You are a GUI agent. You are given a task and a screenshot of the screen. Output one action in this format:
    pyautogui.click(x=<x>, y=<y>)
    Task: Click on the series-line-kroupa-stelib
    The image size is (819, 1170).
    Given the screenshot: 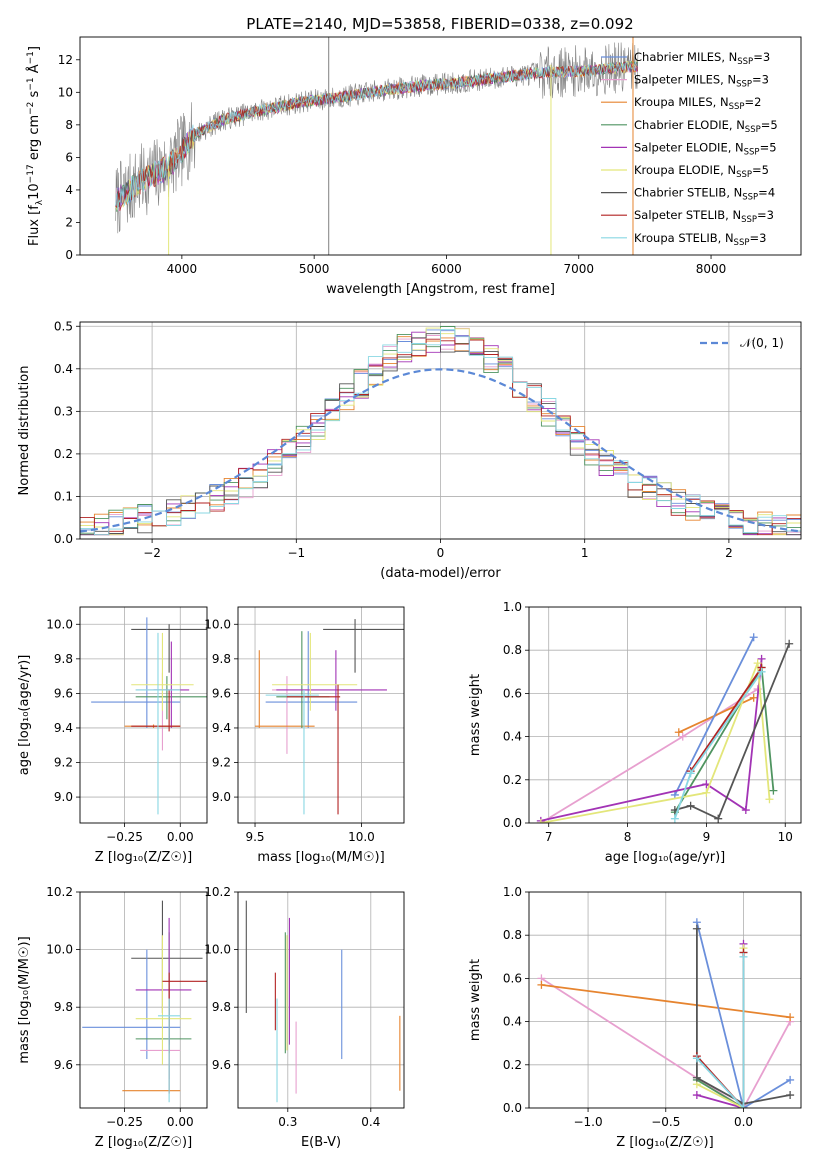 What is the action you would take?
    pyautogui.click(x=720, y=1032)
    